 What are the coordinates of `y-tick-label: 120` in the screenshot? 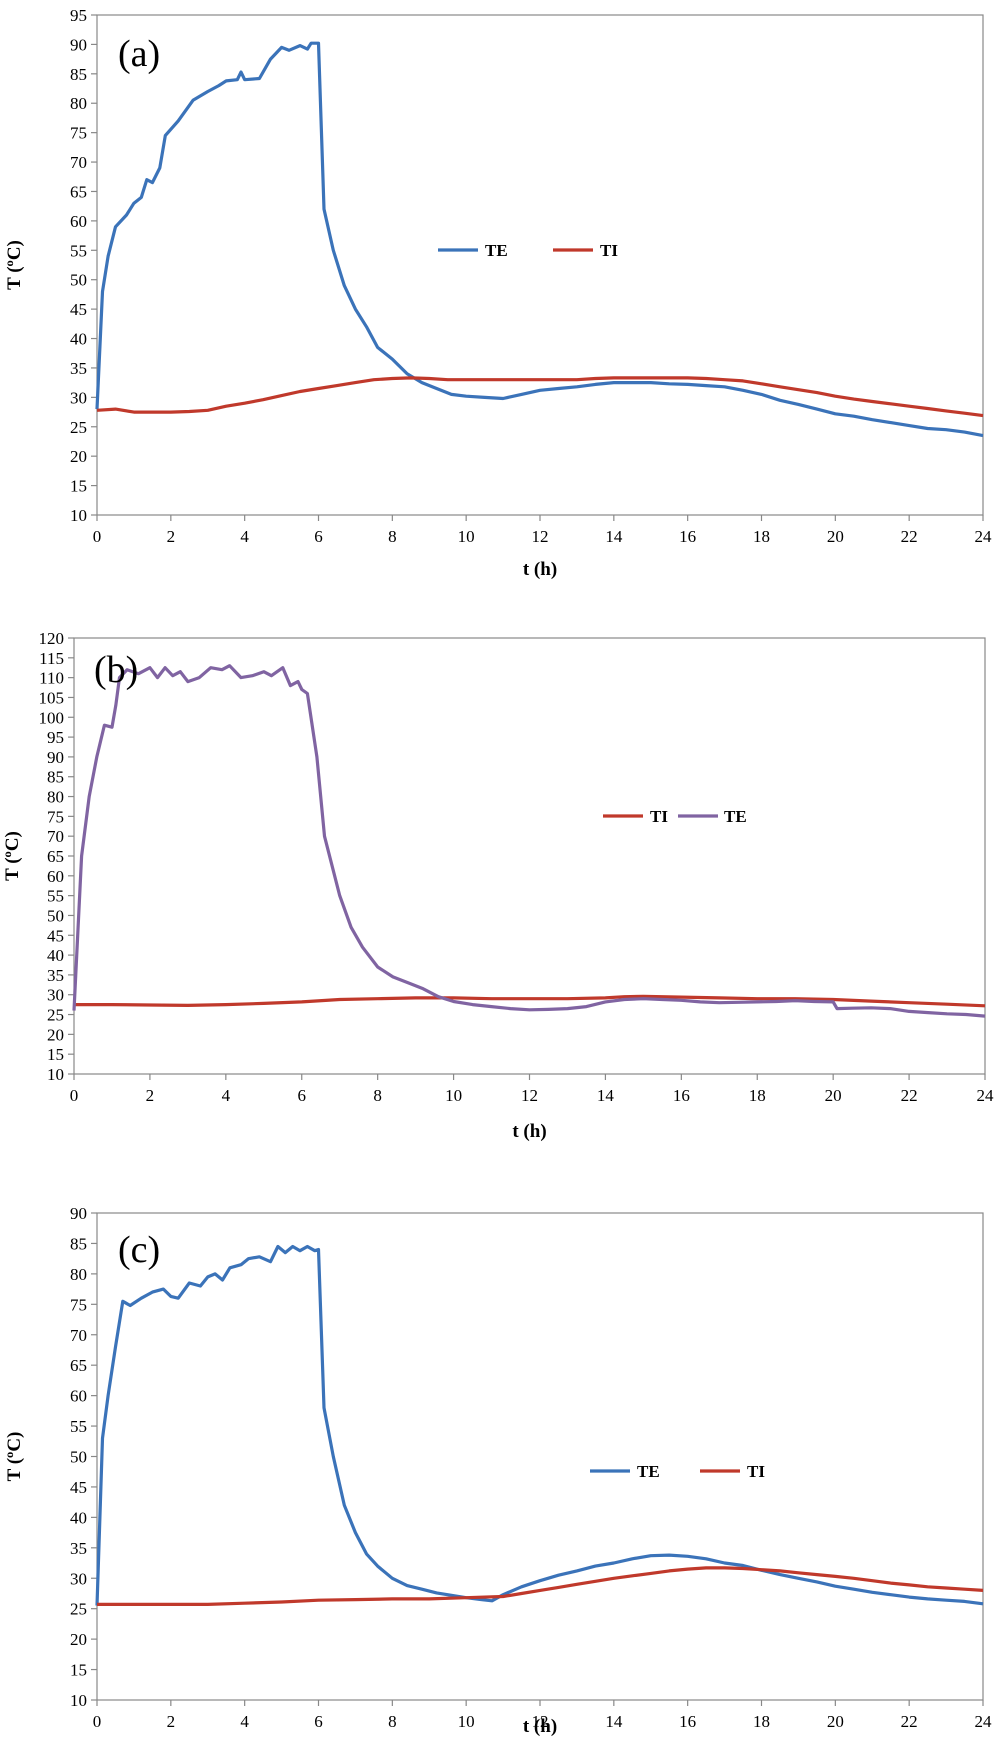 It's located at (52, 638).